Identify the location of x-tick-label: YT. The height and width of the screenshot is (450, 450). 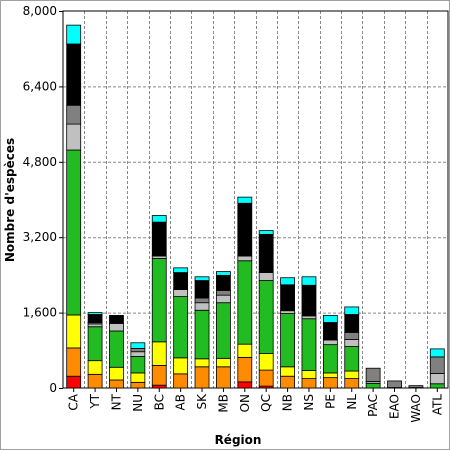
(95, 401).